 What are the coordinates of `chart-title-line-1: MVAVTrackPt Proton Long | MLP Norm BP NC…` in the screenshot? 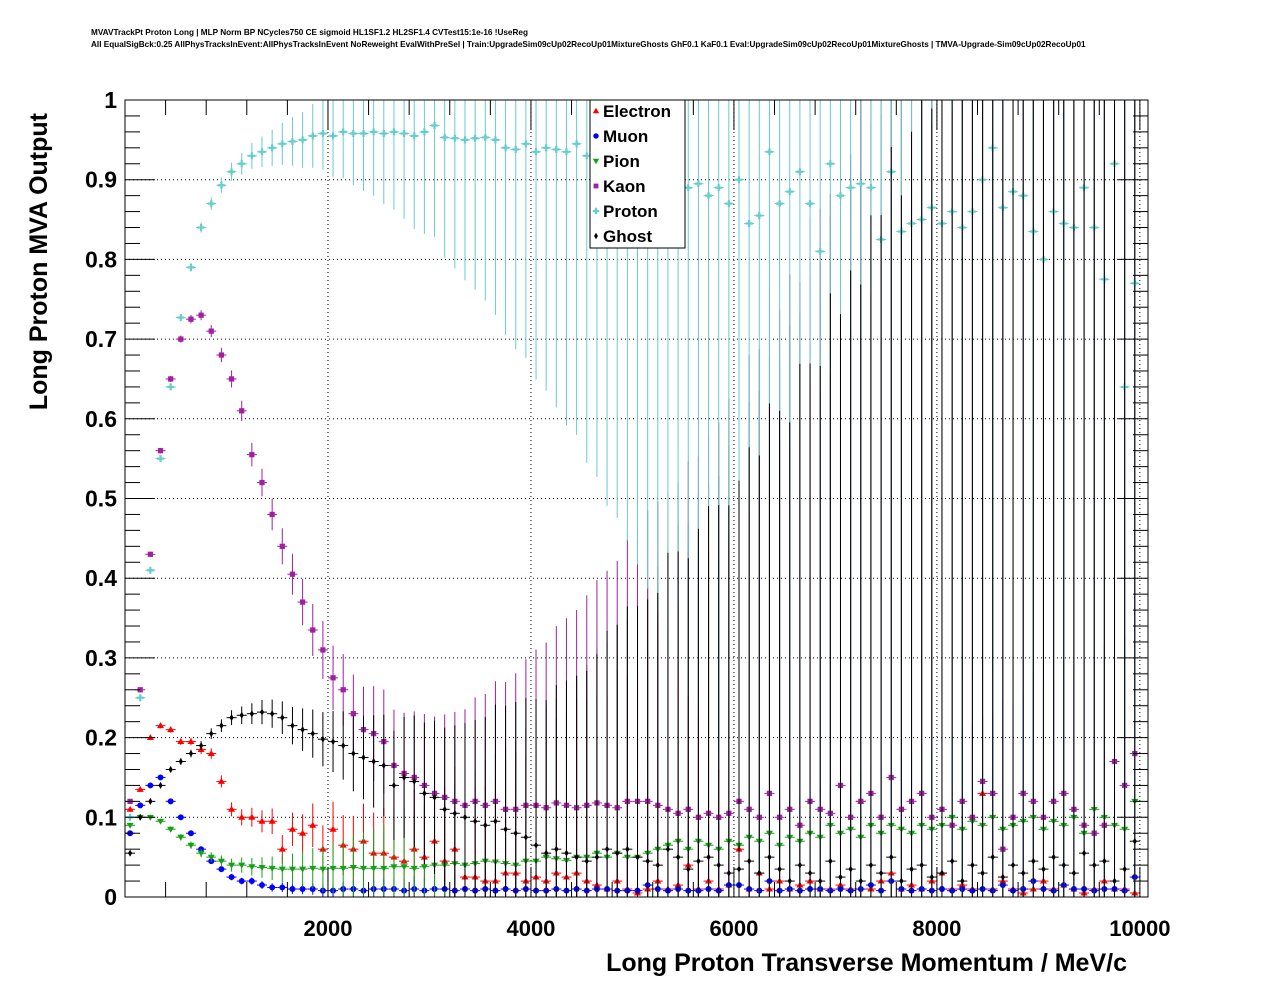 It's located at (309, 32).